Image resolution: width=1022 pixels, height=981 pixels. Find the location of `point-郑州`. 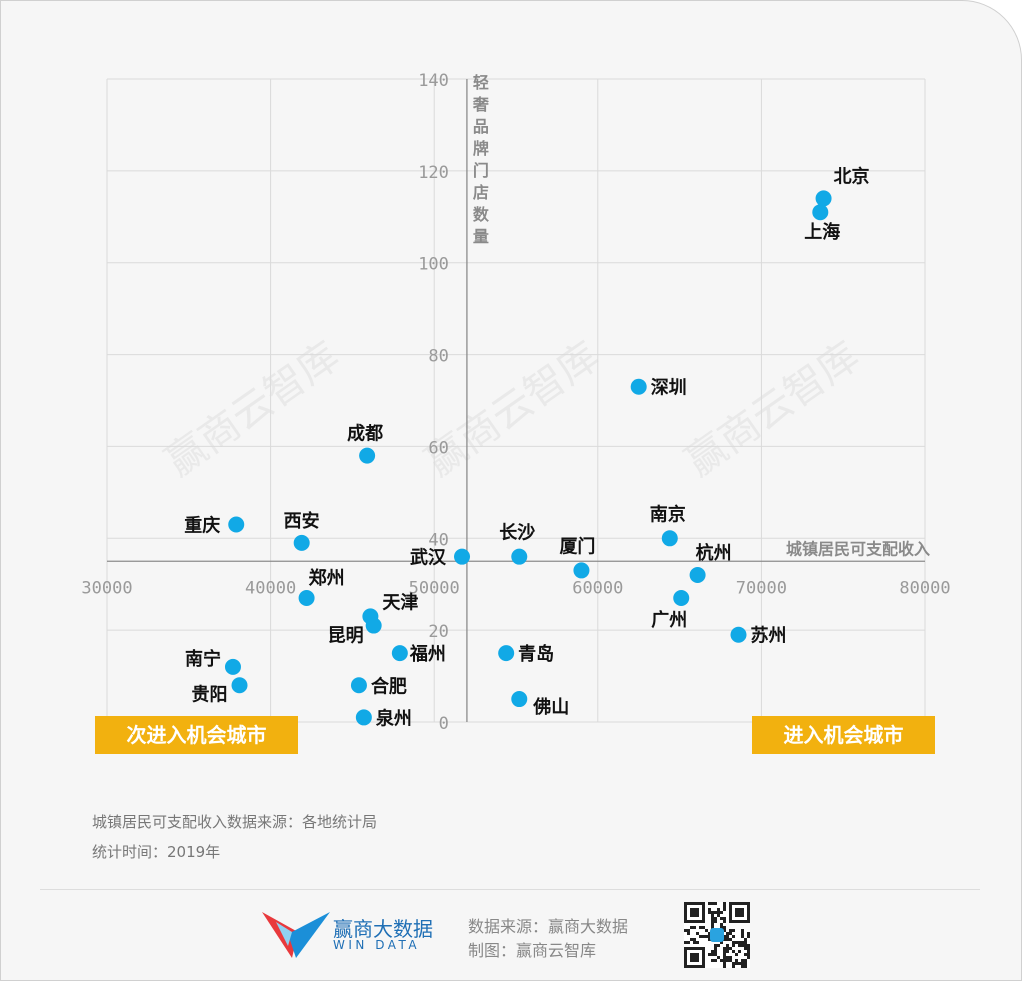

point-郑州 is located at coordinates (306, 597).